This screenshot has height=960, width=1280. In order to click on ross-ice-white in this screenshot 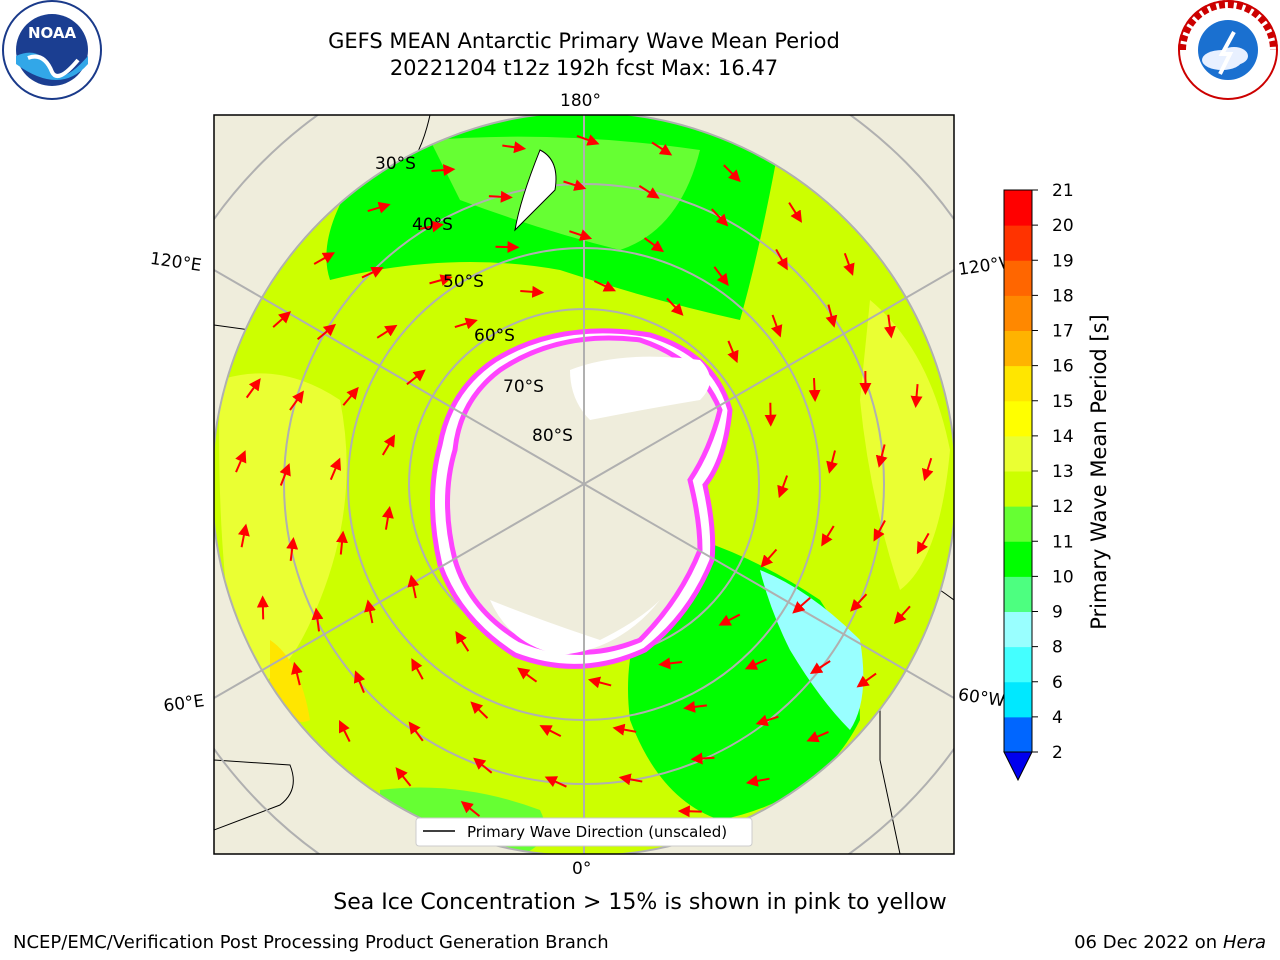, I will do `click(640, 388)`.